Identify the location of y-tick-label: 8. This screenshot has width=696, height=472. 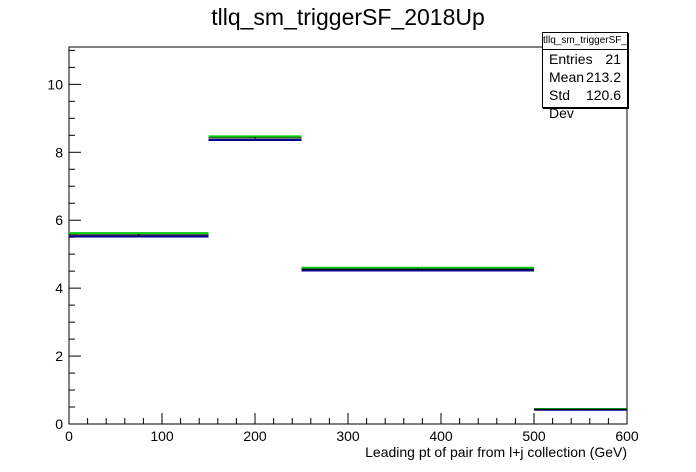
(59, 152).